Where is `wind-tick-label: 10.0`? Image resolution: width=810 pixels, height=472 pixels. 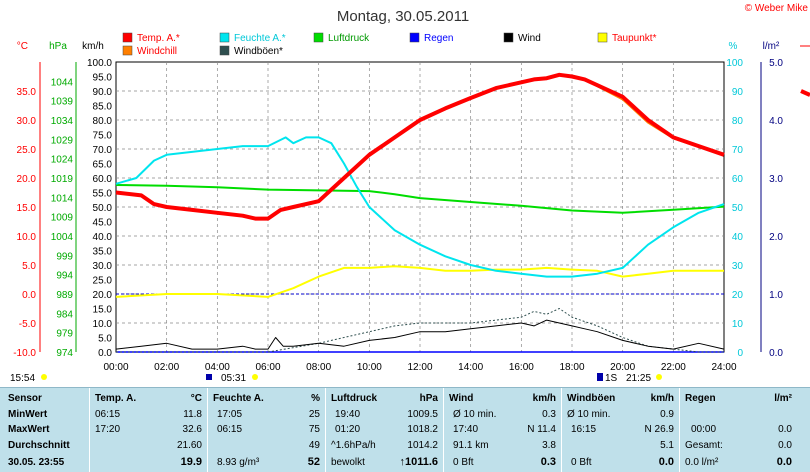 wind-tick-label: 10.0 is located at coordinates (103, 324).